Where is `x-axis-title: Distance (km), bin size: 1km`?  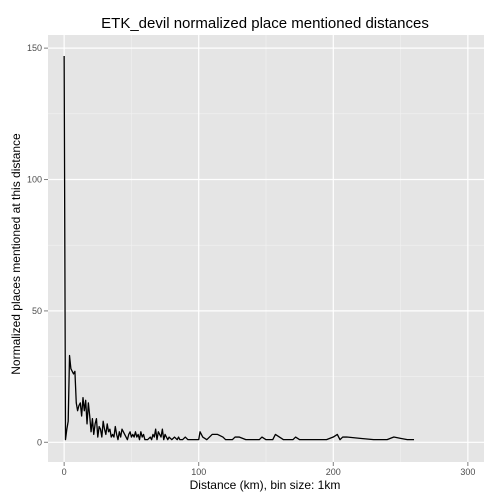
x-axis-title: Distance (km), bin size: 1km is located at coordinates (265, 485).